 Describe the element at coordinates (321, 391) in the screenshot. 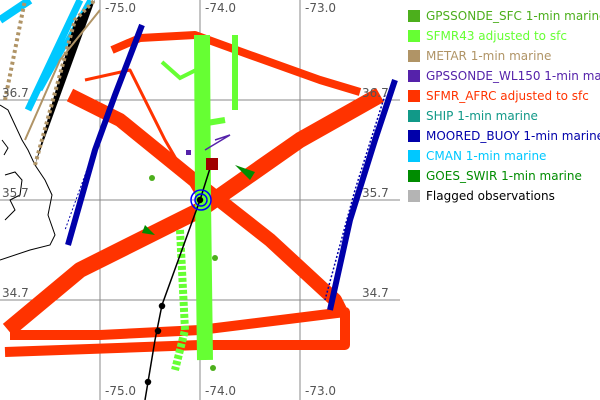

I see `lon-label-bottom-3: -73.0` at that location.